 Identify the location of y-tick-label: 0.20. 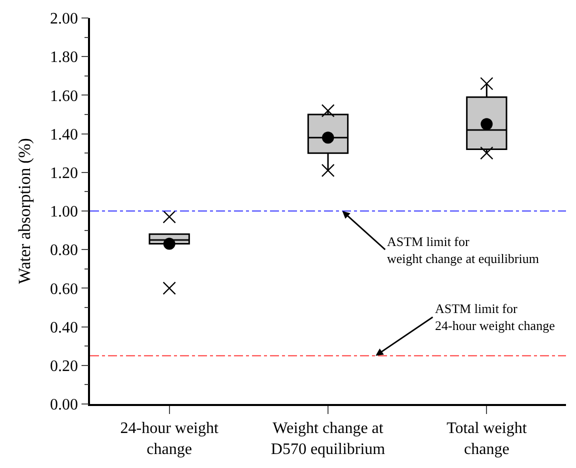
(64, 366).